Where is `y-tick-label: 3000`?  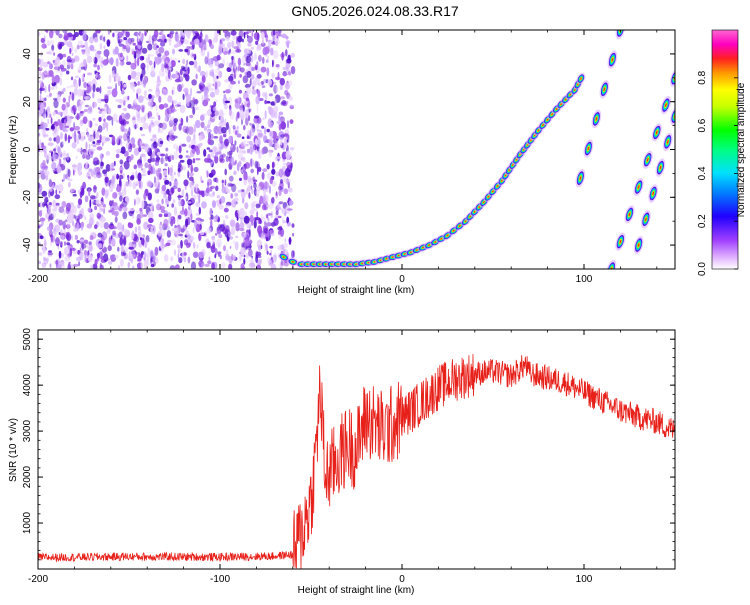 y-tick-label: 3000 is located at coordinates (27, 431).